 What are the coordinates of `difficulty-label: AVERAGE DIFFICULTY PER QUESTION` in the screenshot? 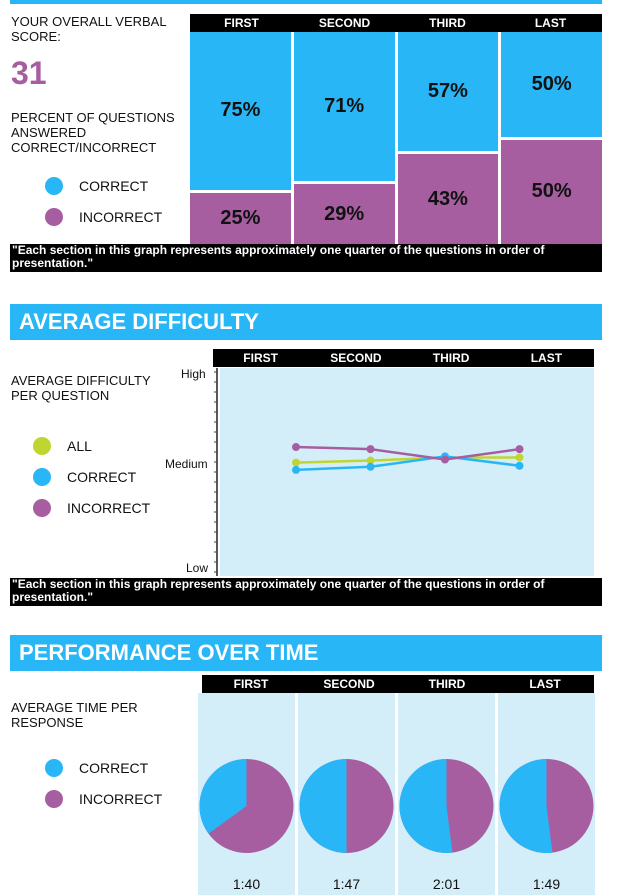 It's located at (81, 388).